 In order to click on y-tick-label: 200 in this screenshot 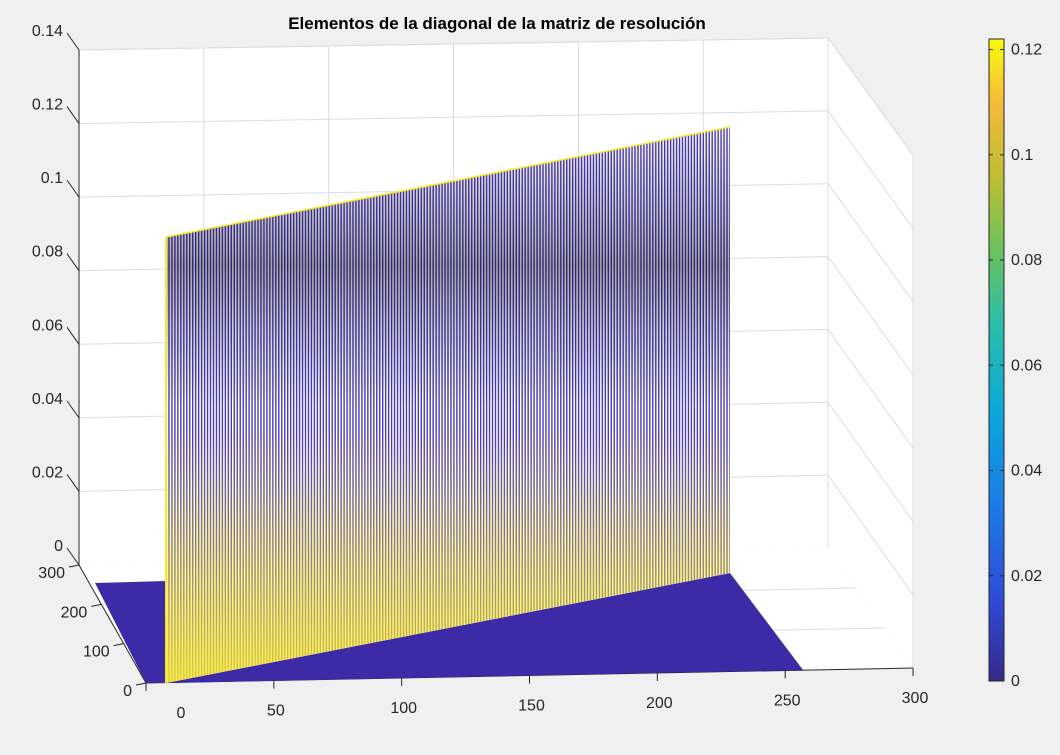, I will do `click(74, 612)`.